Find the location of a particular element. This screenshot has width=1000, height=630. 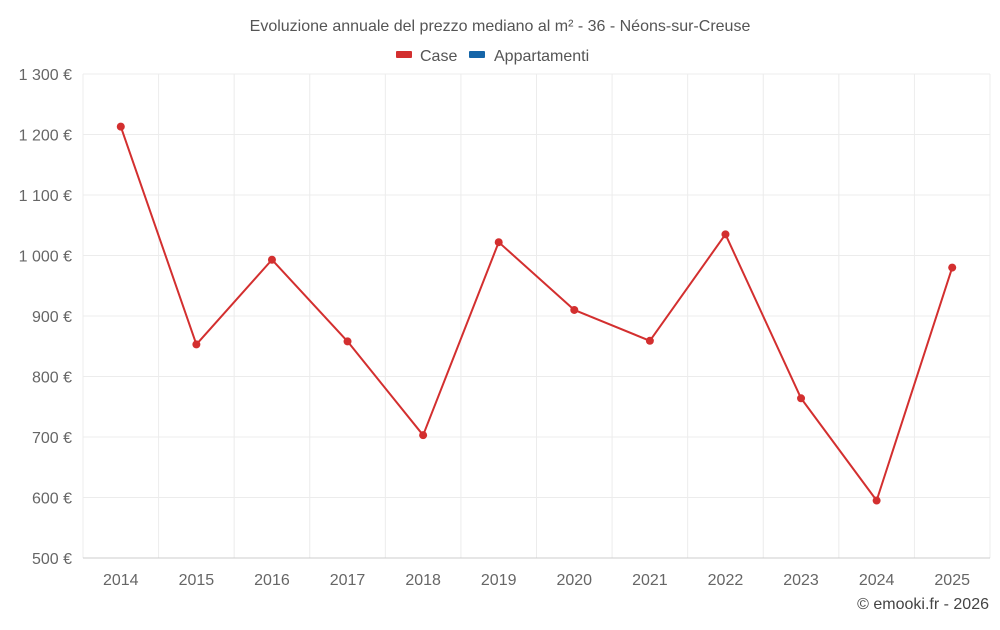

data-point-2023 is located at coordinates (801, 398).